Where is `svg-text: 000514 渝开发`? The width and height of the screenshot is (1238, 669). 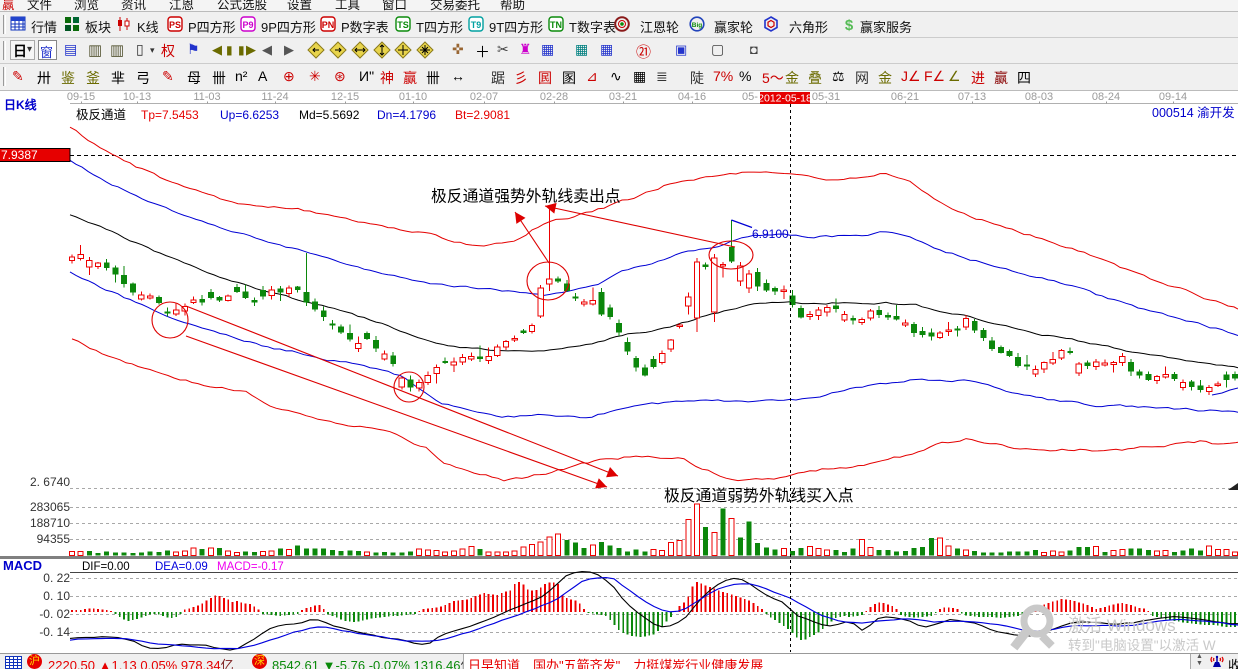
svg-text: 000514 渝开发 is located at coordinates (1193, 112).